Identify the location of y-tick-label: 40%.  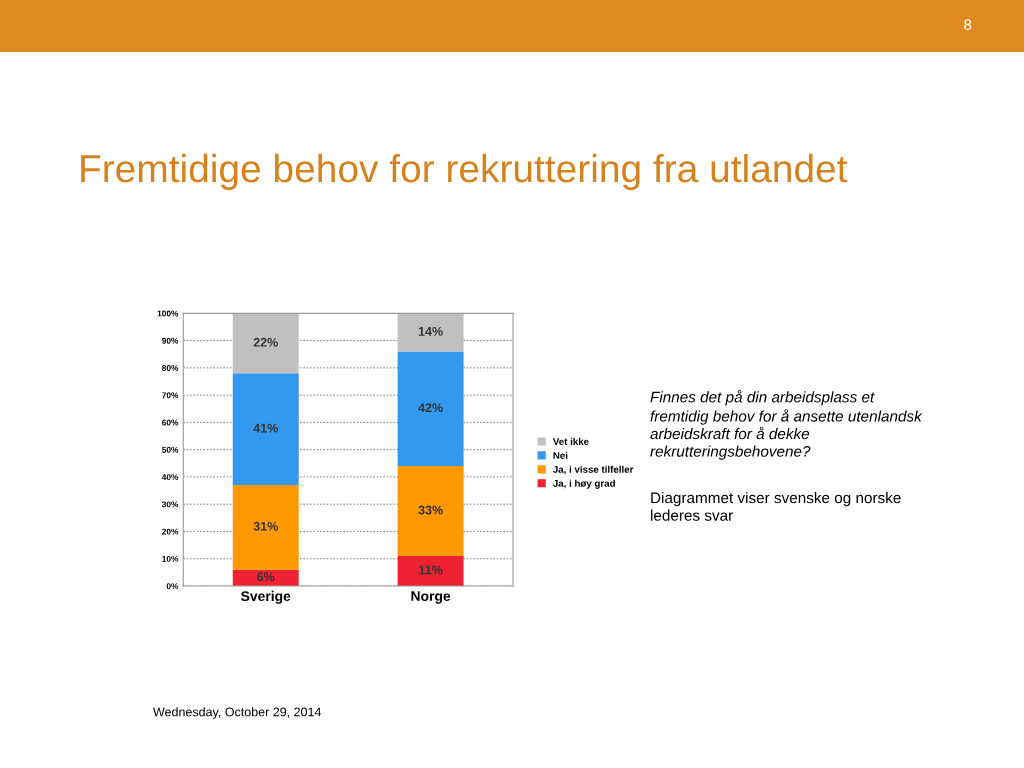
(170, 477).